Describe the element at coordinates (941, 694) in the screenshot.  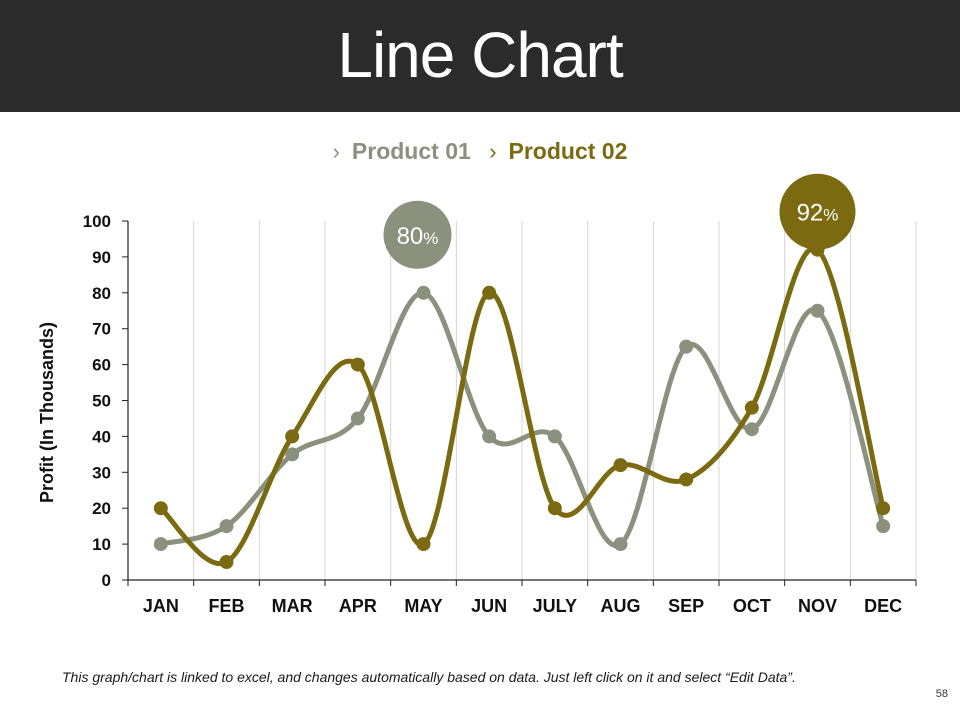
I see `page-number: 58` at that location.